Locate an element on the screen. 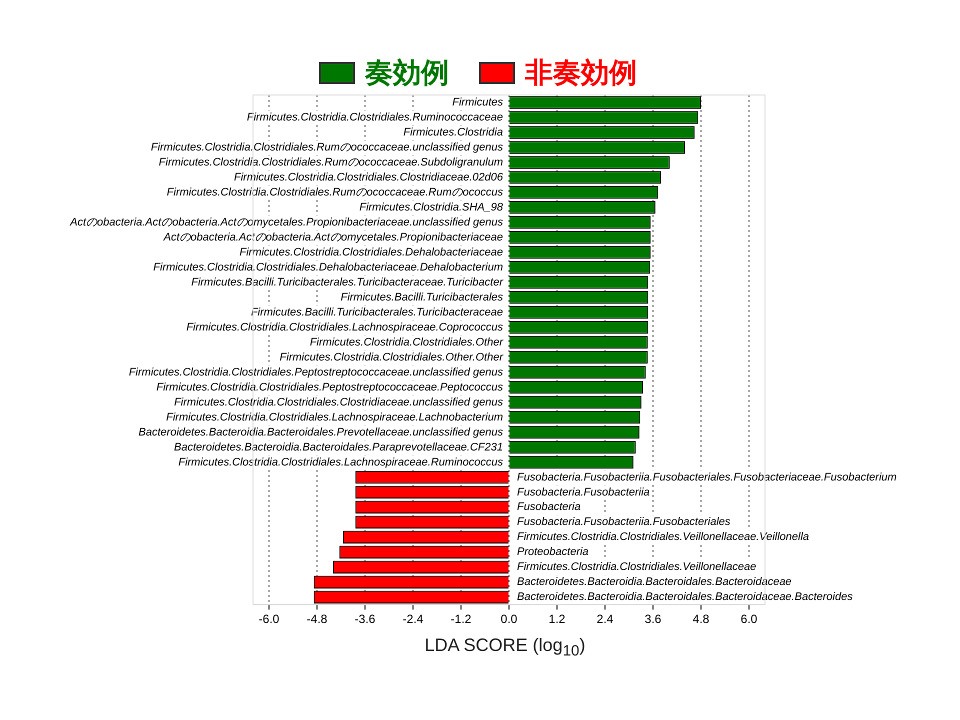 This screenshot has height=720, width=960. y-tick-label: Actのobacteria.Actのobacteria.Actのomycetales.Propionibacteriaceae.unclassified genus is located at coordinates (286, 222).